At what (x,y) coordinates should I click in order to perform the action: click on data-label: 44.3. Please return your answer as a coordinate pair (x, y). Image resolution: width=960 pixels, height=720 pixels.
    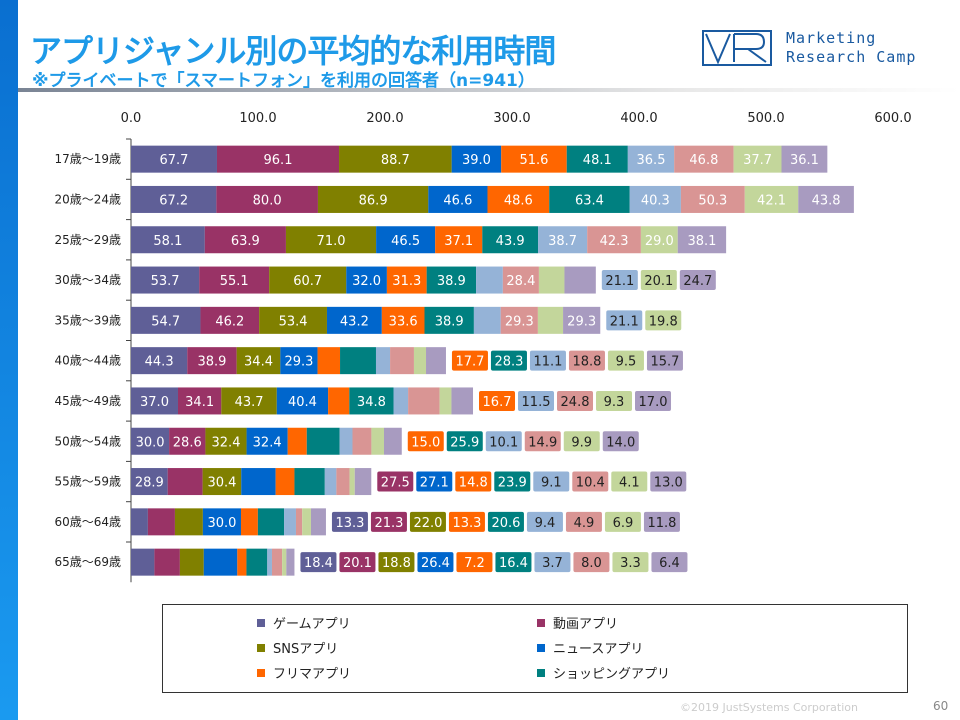
    Looking at the image, I should click on (159, 362).